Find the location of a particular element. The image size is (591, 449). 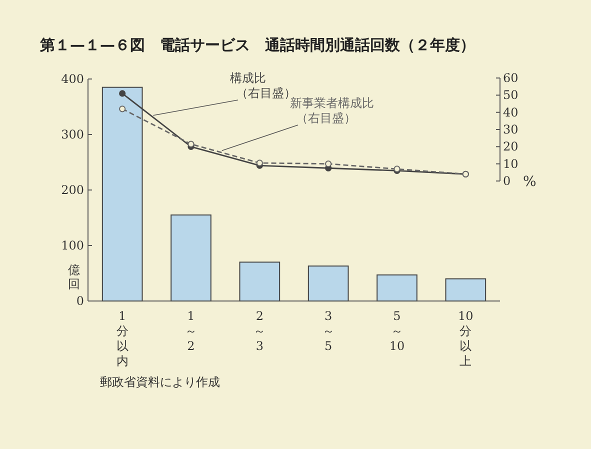

y2-tick-label: 40 is located at coordinates (510, 112).